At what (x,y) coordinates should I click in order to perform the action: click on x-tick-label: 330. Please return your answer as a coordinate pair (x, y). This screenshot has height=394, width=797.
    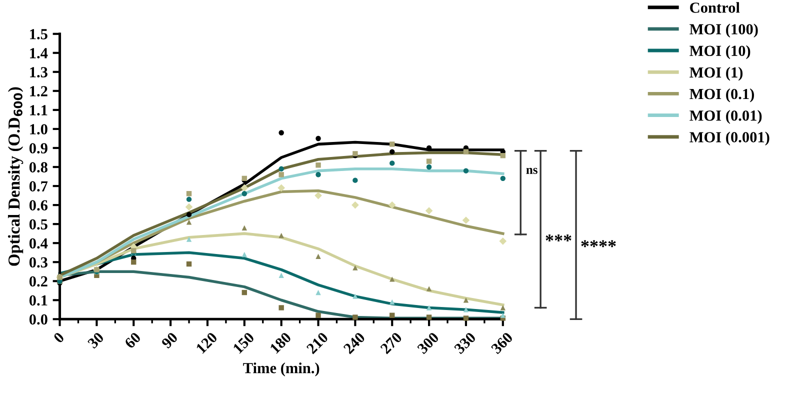
    Looking at the image, I should click on (465, 343).